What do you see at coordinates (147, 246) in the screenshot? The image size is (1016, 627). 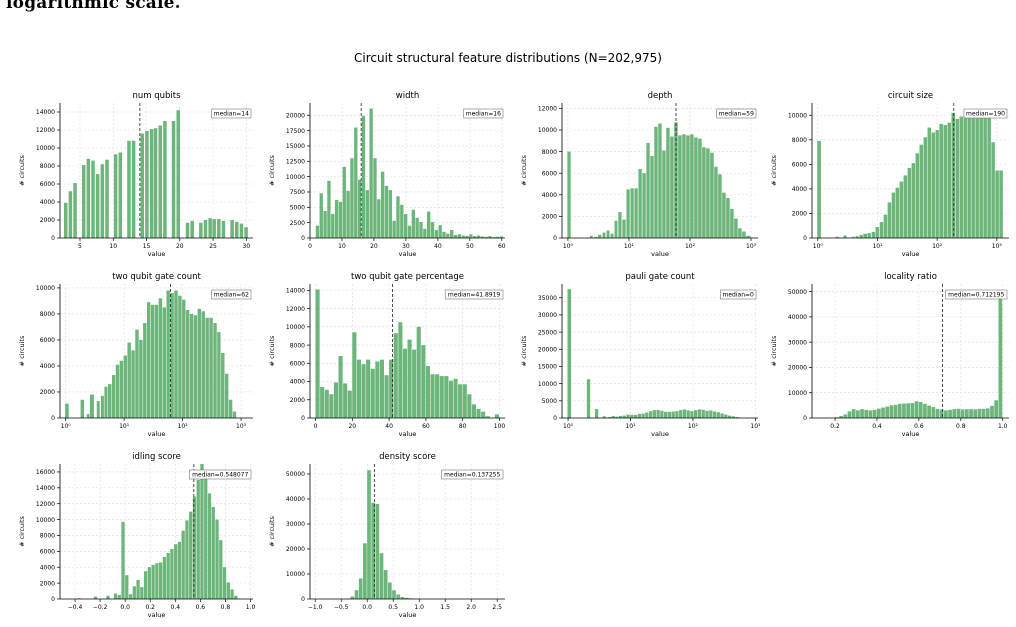 I see `x-tick-label: 15` at bounding box center [147, 246].